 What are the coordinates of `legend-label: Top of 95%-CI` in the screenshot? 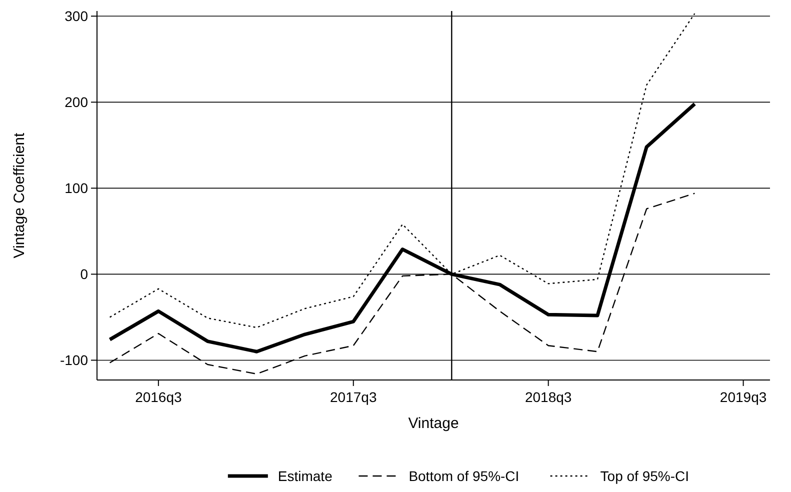 It's located at (645, 476).